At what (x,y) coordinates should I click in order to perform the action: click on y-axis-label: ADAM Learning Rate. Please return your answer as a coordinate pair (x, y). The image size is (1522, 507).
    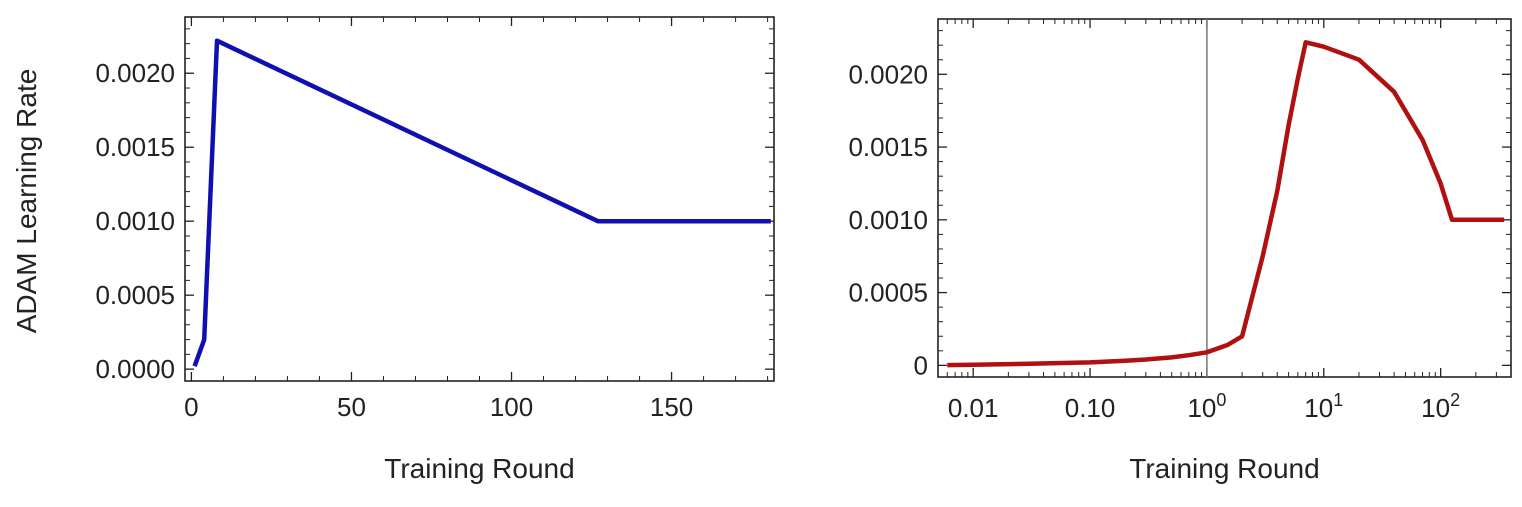
    Looking at the image, I should click on (26, 201).